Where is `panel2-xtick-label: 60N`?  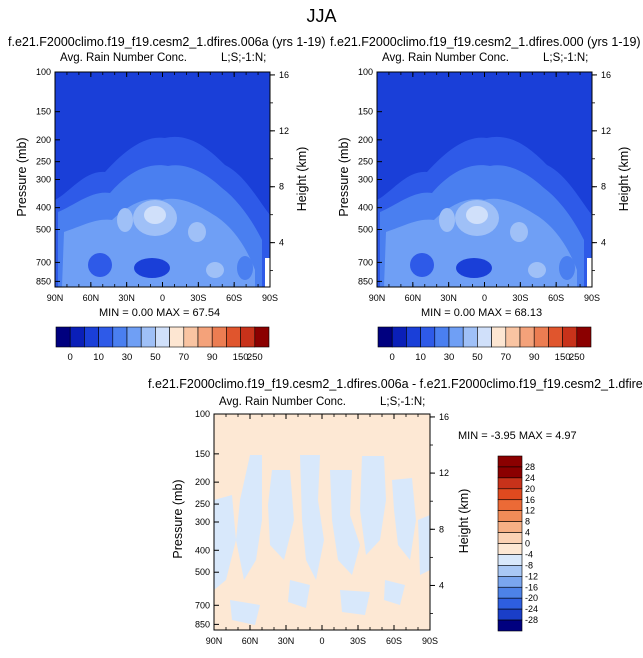
panel2-xtick-label: 60N is located at coordinates (413, 298).